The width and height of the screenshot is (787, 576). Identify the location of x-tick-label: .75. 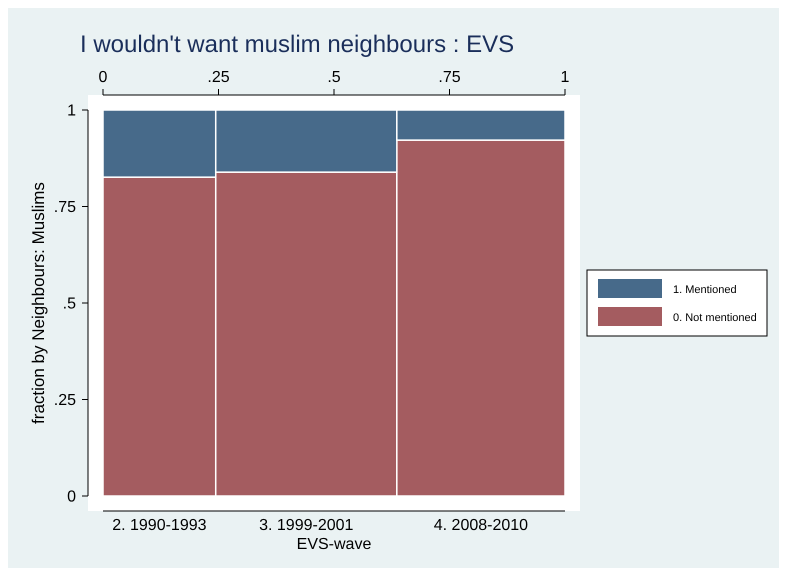
(449, 77).